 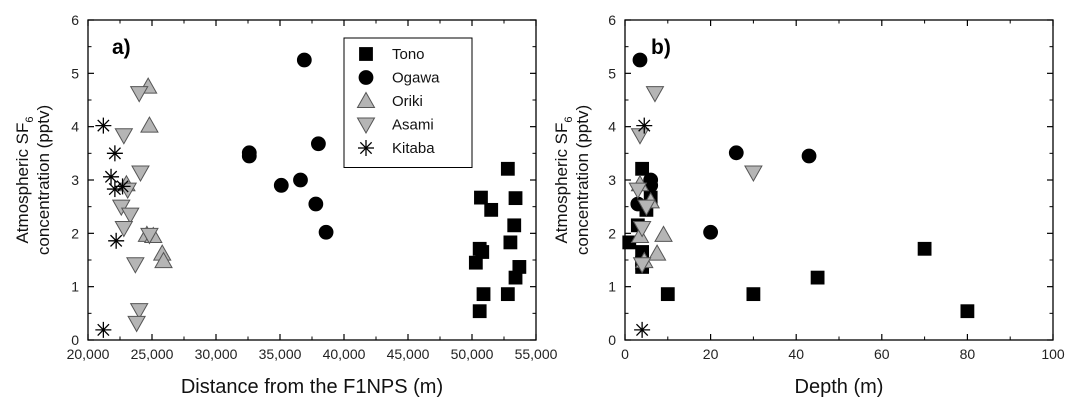 What do you see at coordinates (661, 47) in the screenshot?
I see `panel-label: b)` at bounding box center [661, 47].